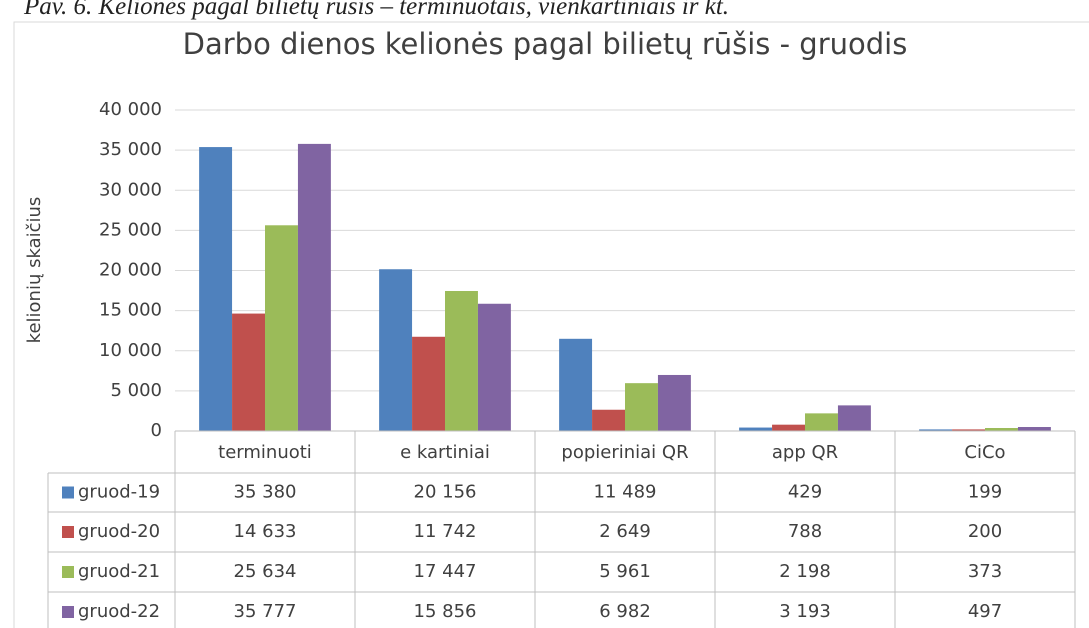 This screenshot has height=628, width=1089. Describe the element at coordinates (136, 390) in the screenshot. I see `y-tick-label: 5 000` at that location.